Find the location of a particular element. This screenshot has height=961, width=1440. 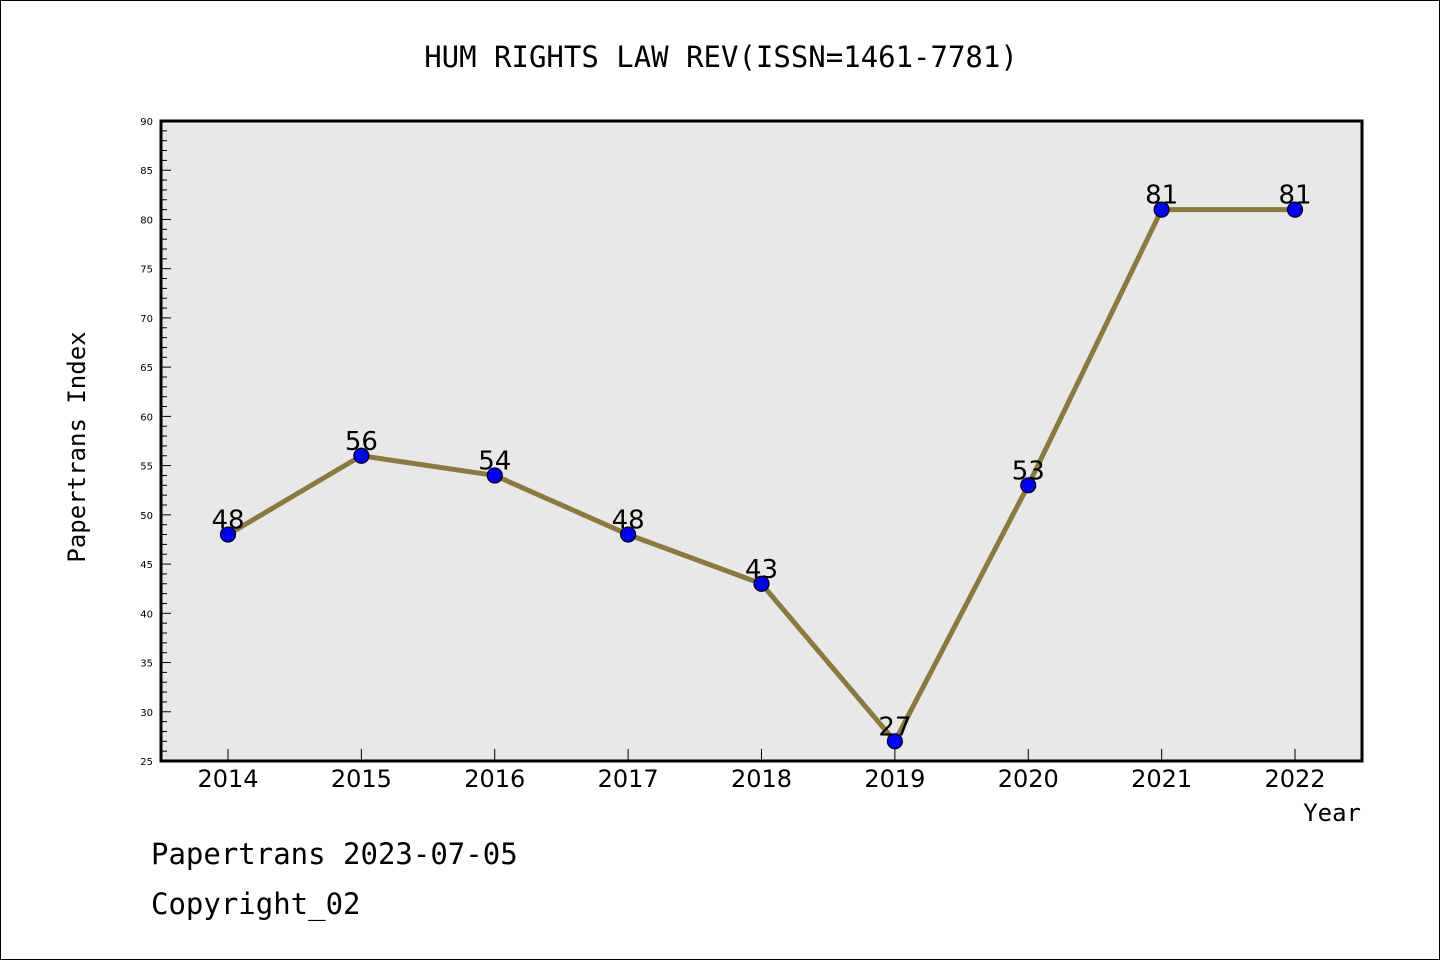

data-label: 56 is located at coordinates (361, 442).